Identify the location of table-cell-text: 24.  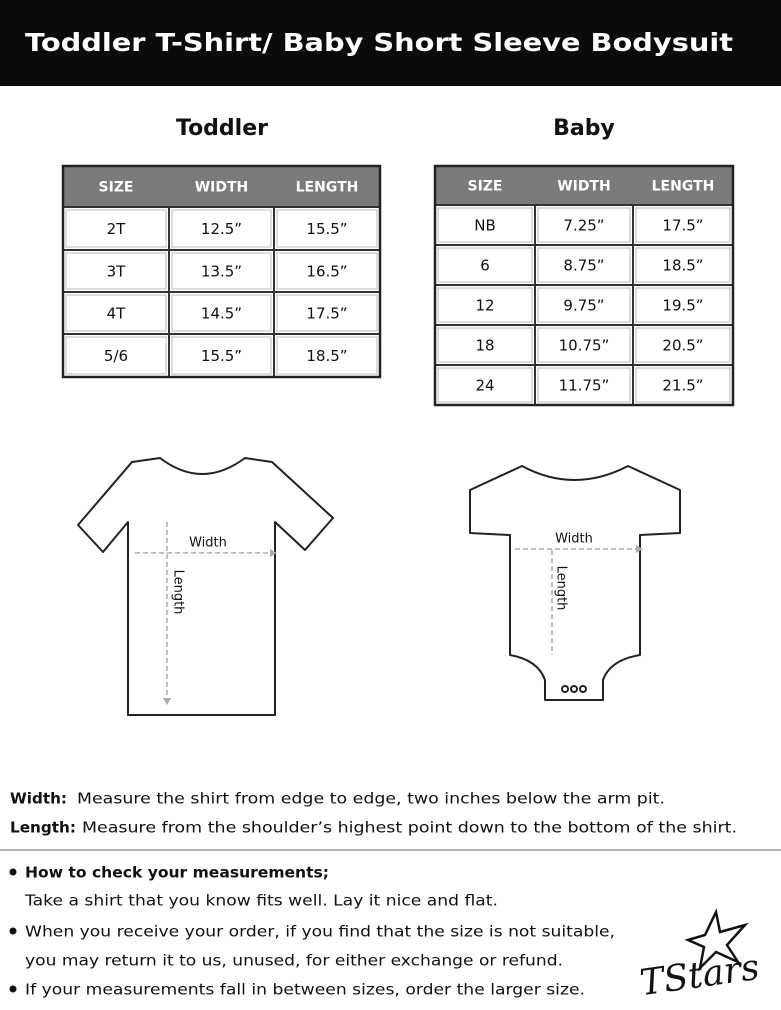
(484, 386).